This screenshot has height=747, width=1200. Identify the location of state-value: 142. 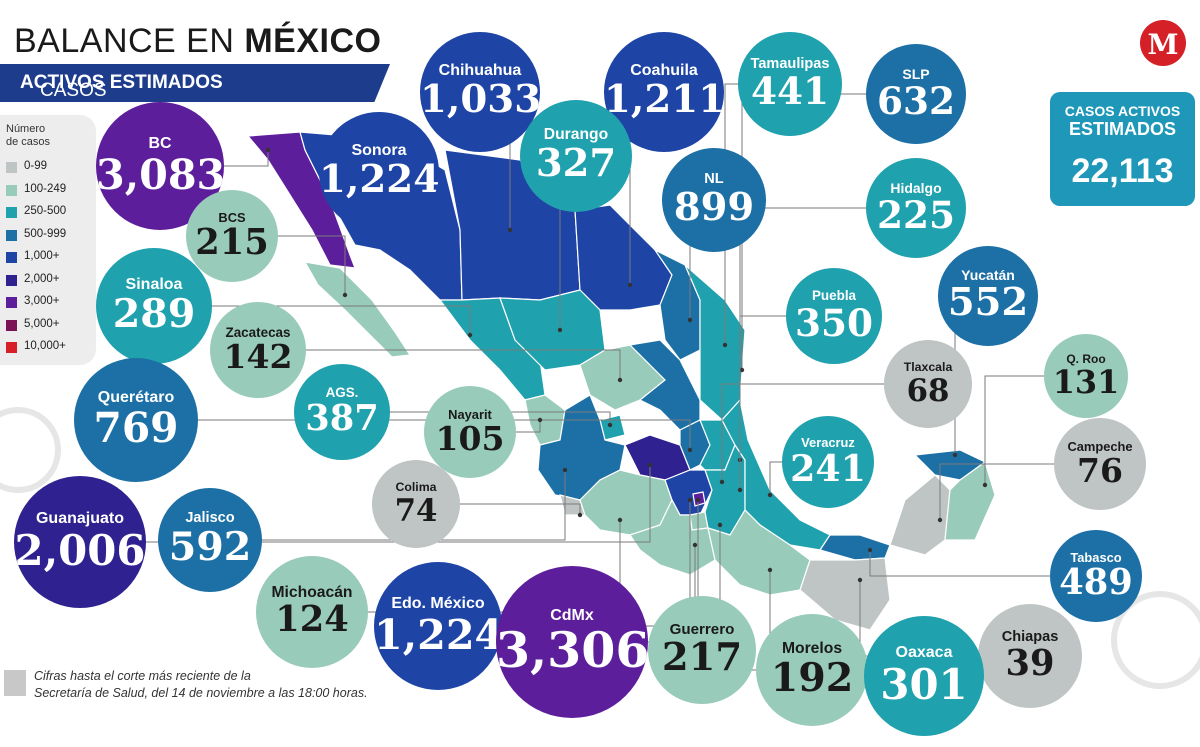
(258, 357).